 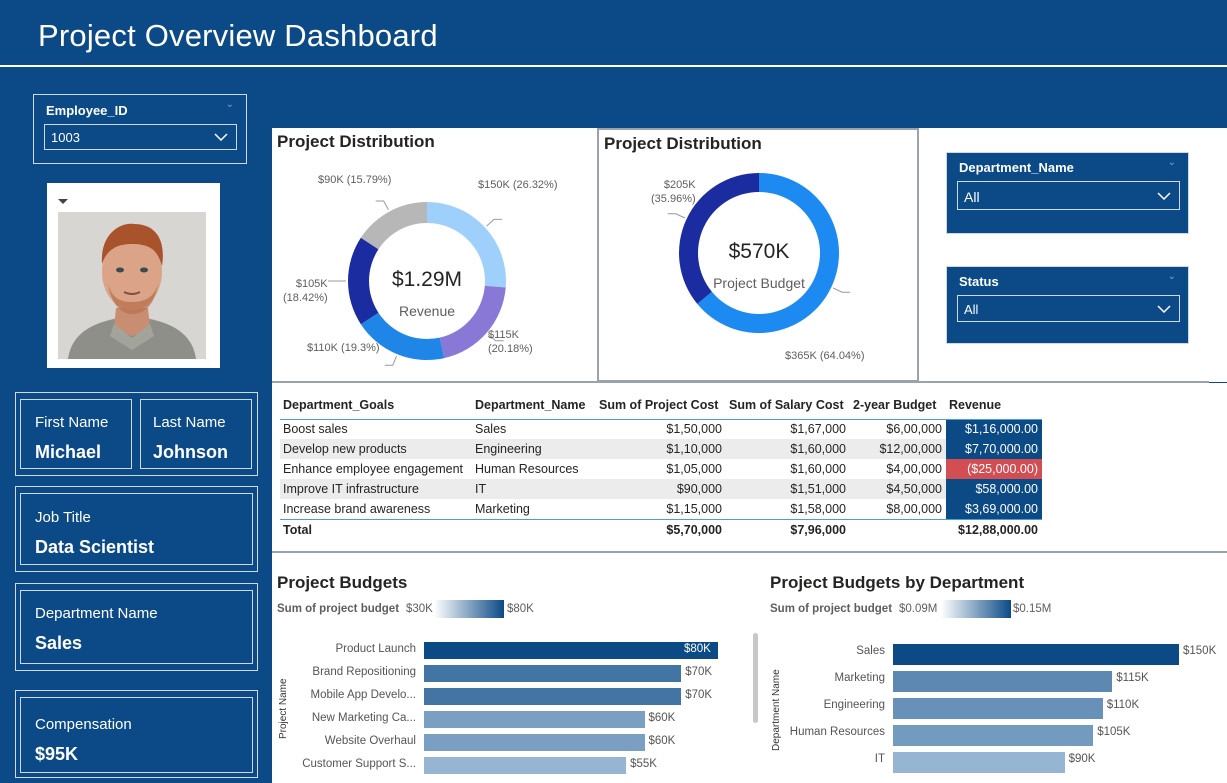 What do you see at coordinates (860, 678) in the screenshot?
I see `bar-category-label: Marketing` at bounding box center [860, 678].